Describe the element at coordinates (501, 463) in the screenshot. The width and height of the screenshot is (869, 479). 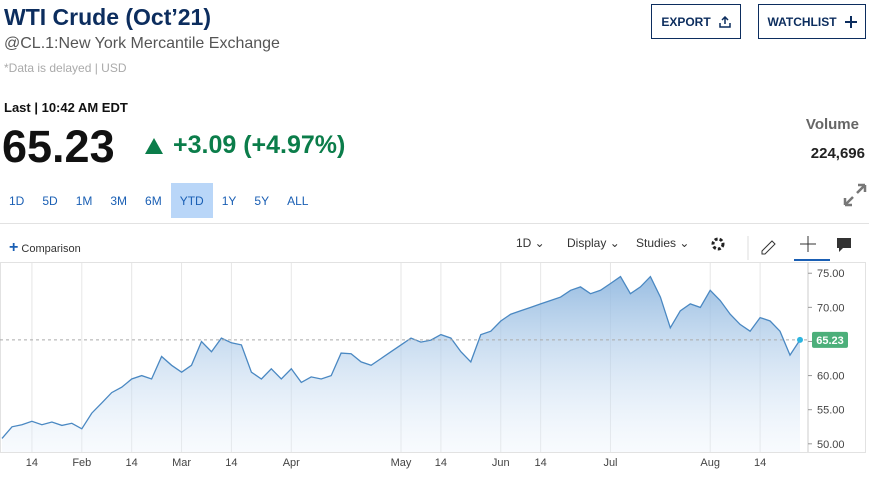
I see `x-tick-label: Jun` at that location.